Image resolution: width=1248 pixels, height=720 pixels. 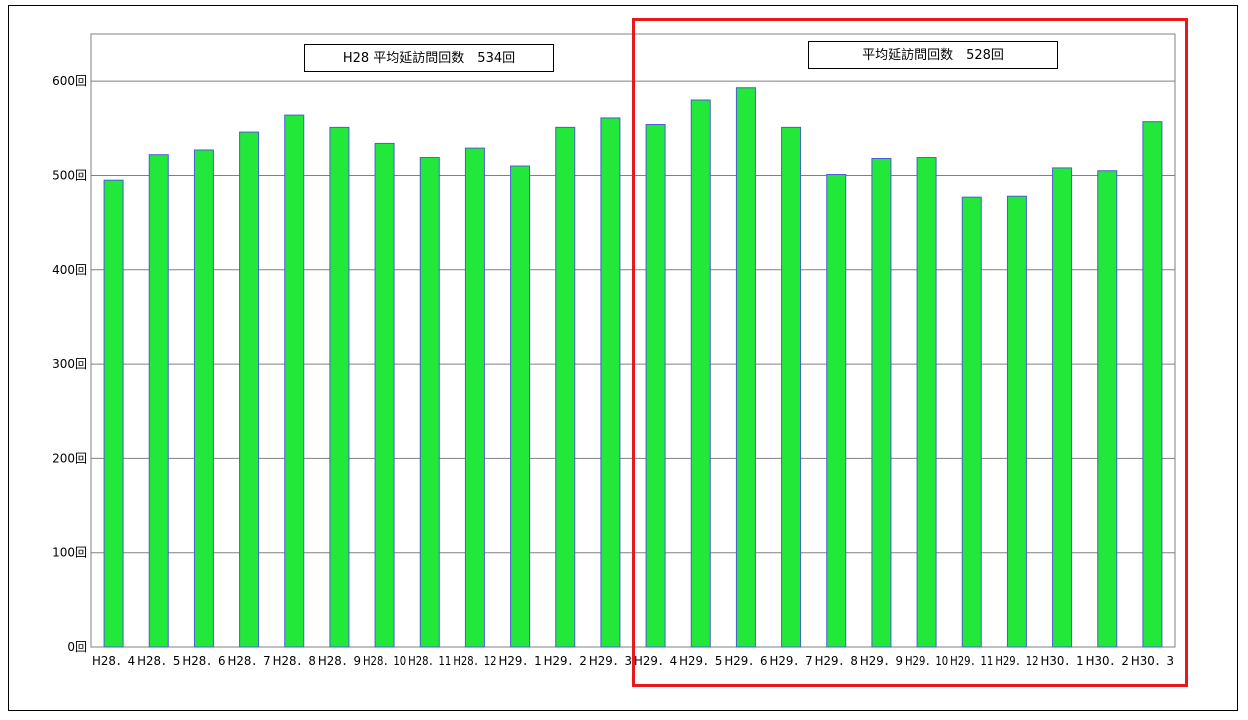 What do you see at coordinates (1107, 661) in the screenshot?
I see `x-tick-label: H30．2` at bounding box center [1107, 661].